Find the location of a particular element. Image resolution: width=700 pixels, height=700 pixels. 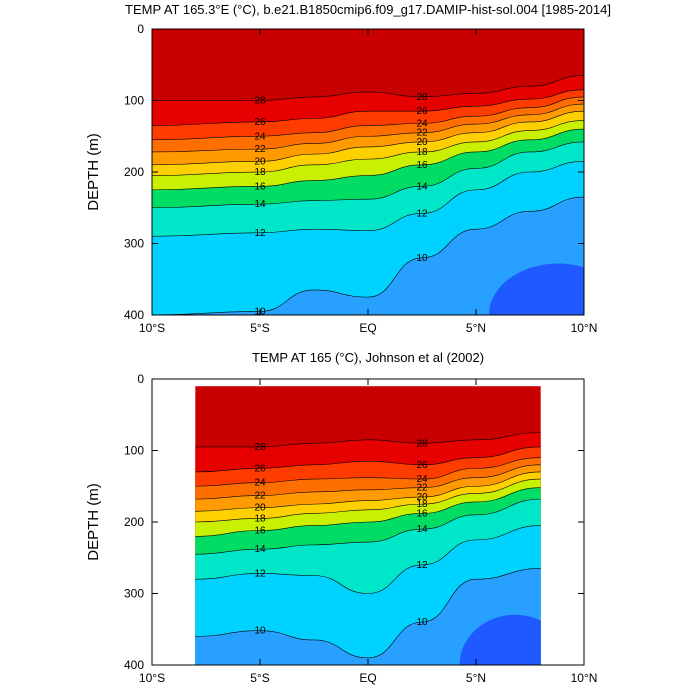

panel-bottom-ylabel: DEPTH (m) is located at coordinates (93, 522).